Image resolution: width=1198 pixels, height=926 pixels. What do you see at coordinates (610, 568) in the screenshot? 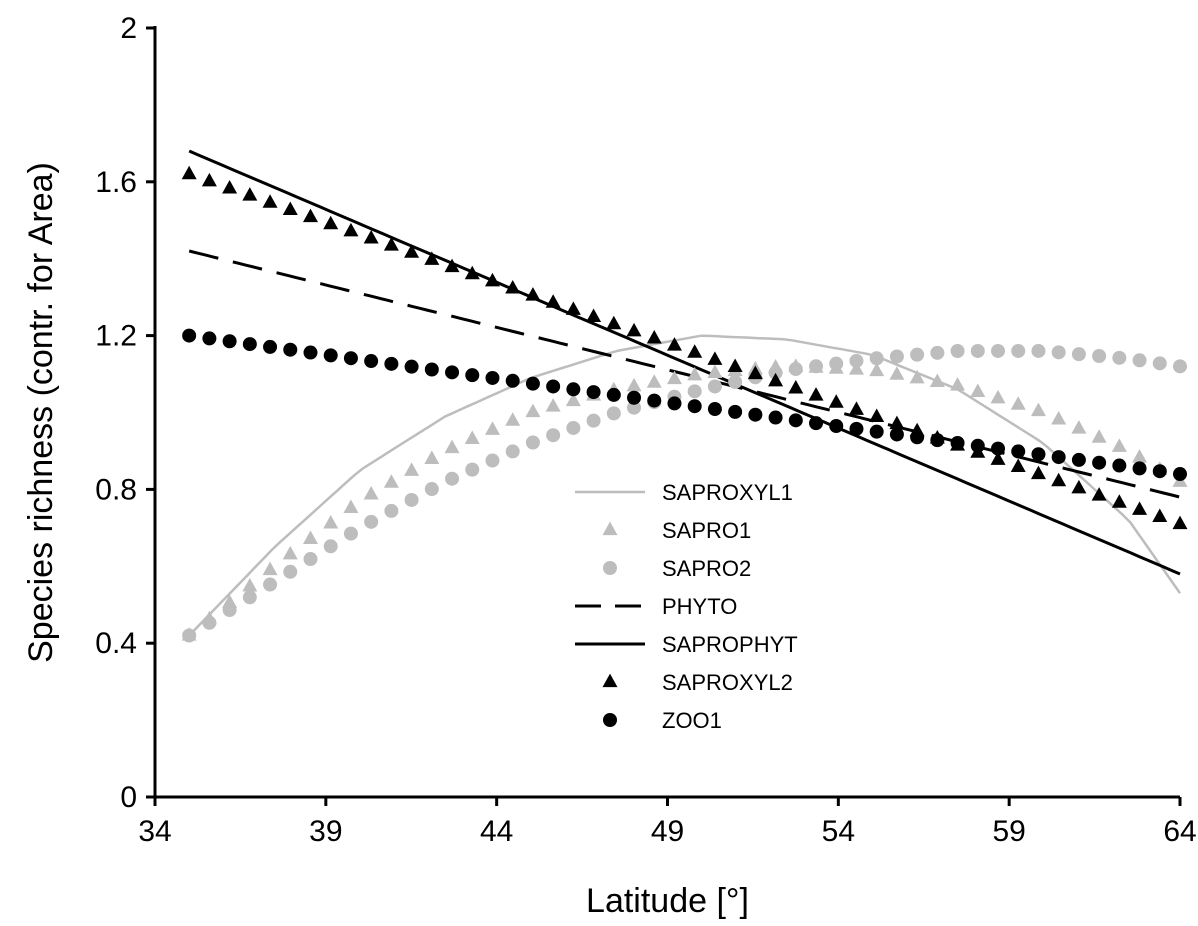
I see `legend-swatch-sapro2` at bounding box center [610, 568].